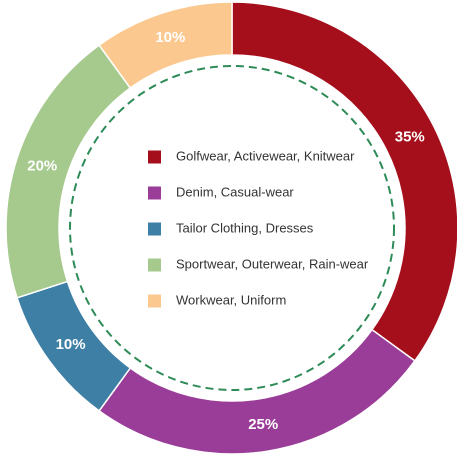 This screenshot has height=457, width=457. Describe the element at coordinates (263, 424) in the screenshot. I see `slice-value-label-2: 25%` at that location.